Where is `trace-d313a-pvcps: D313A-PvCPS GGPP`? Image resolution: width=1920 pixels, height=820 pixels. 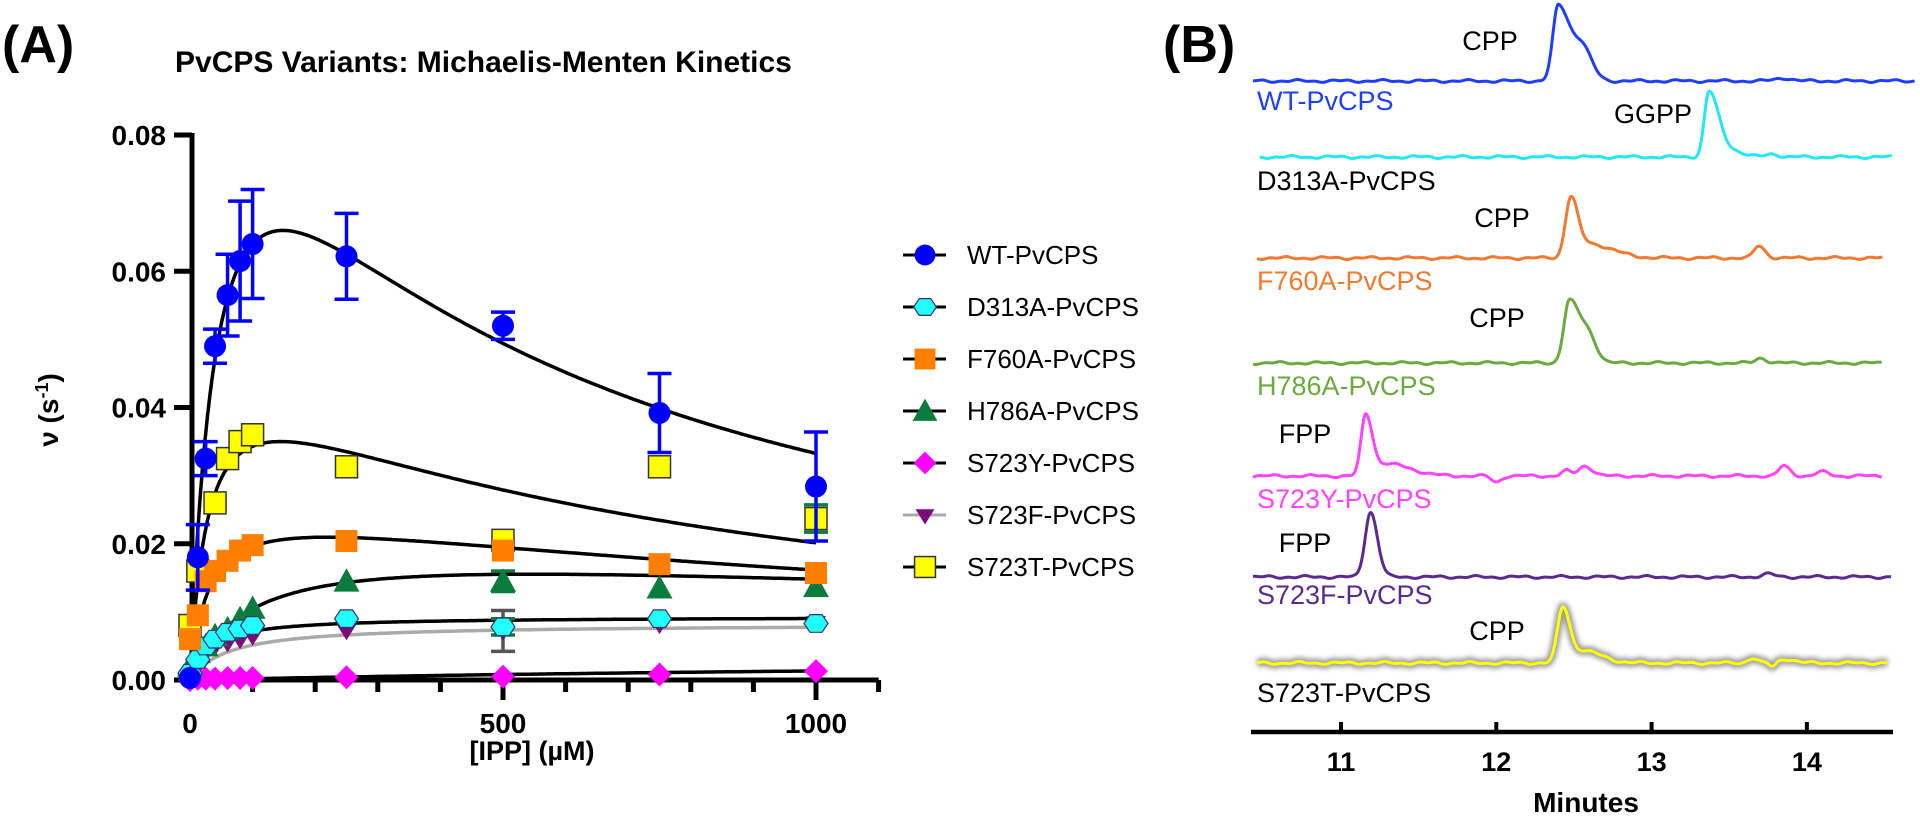 trace-d313a-pvcps: D313A-PvCPS GGPP is located at coordinates (1575, 142).